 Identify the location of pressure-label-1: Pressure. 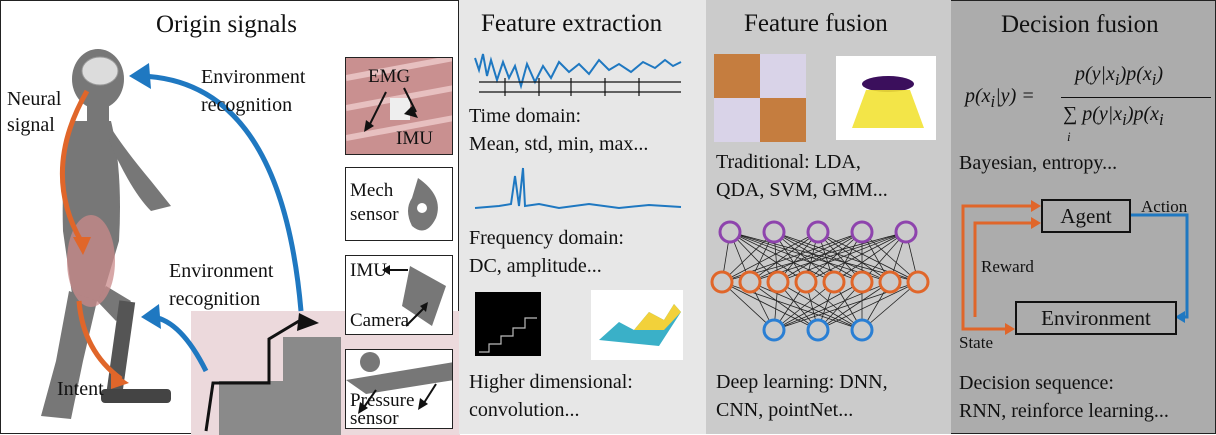
(382, 400).